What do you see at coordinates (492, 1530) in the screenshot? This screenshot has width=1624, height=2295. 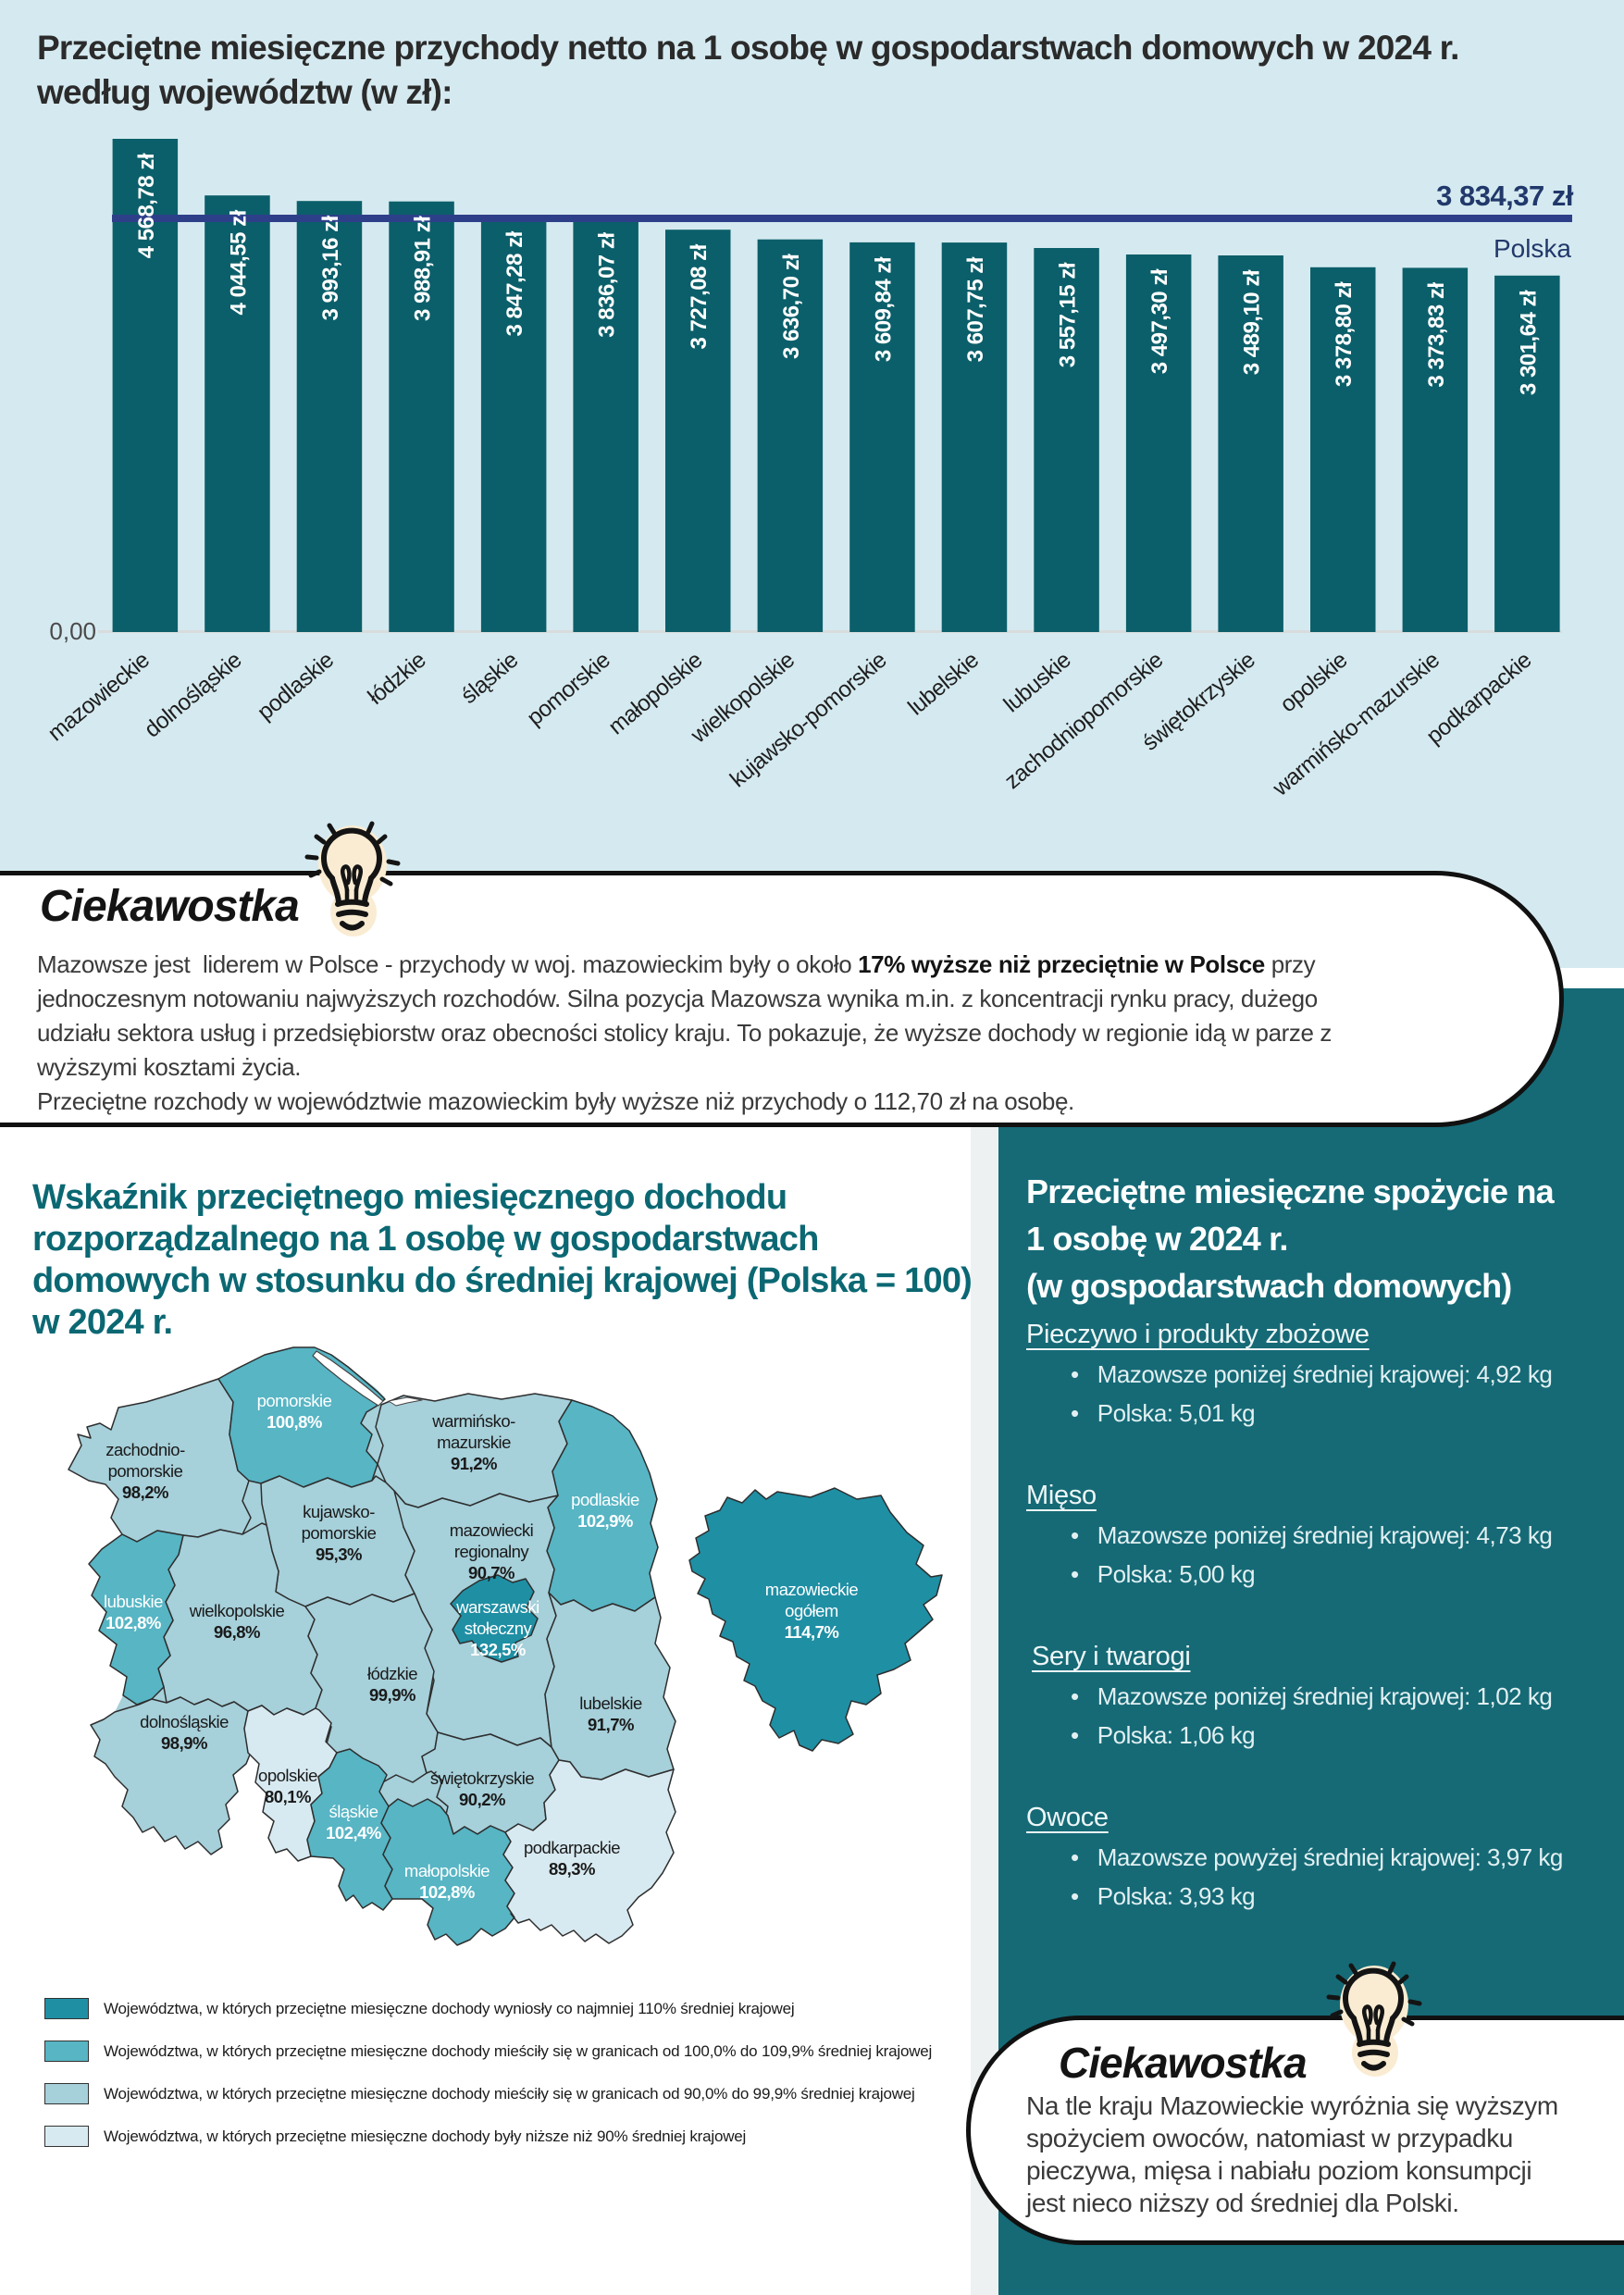 I see `svg-text: mazowiecki` at bounding box center [492, 1530].